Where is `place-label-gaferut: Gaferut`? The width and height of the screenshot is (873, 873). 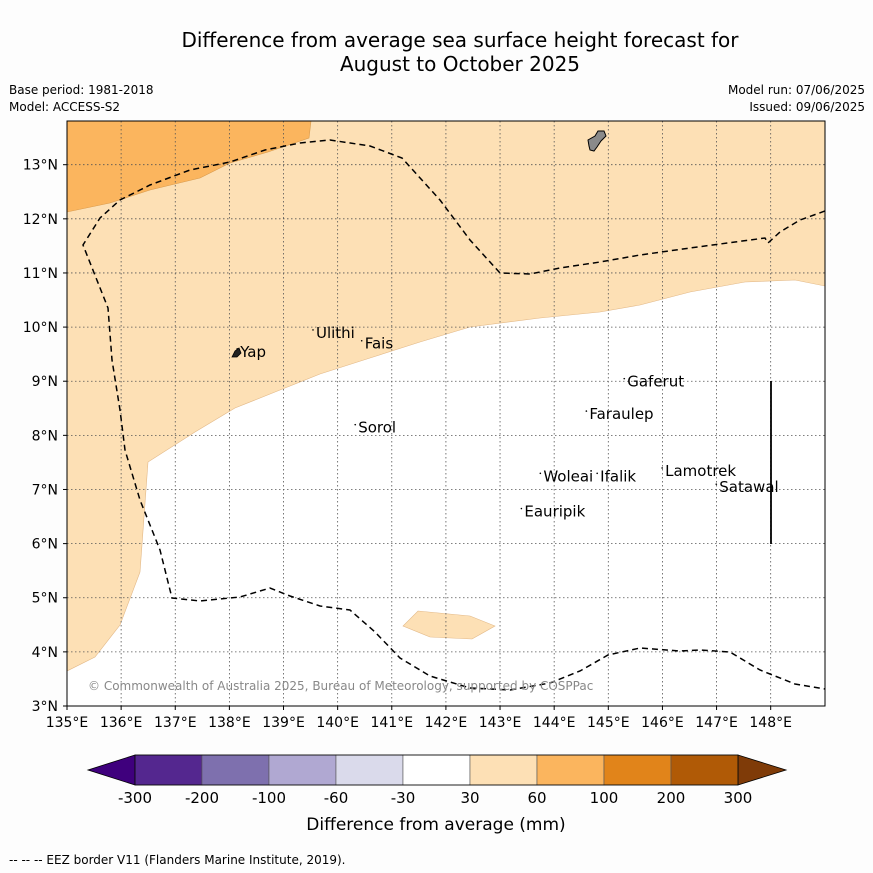 place-label-gaferut: Gaferut is located at coordinates (655, 382).